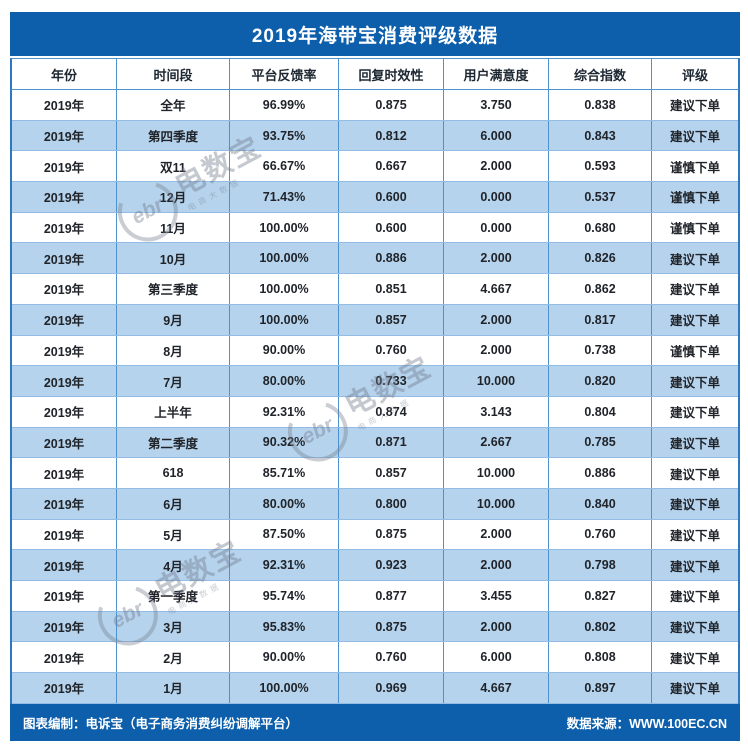 The height and width of the screenshot is (751, 748). I want to click on table-cell-period: 2月, so click(173, 657).